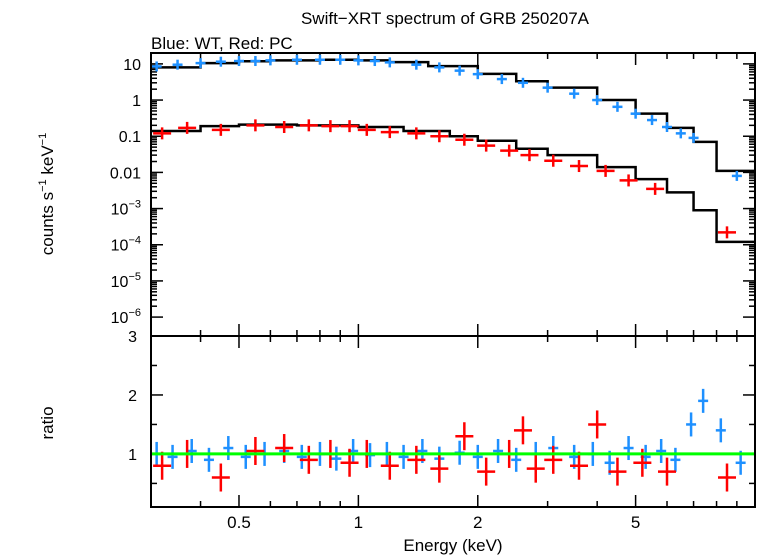  What do you see at coordinates (47, 223) in the screenshot?
I see `ylabel-main: counts s` at bounding box center [47, 223].